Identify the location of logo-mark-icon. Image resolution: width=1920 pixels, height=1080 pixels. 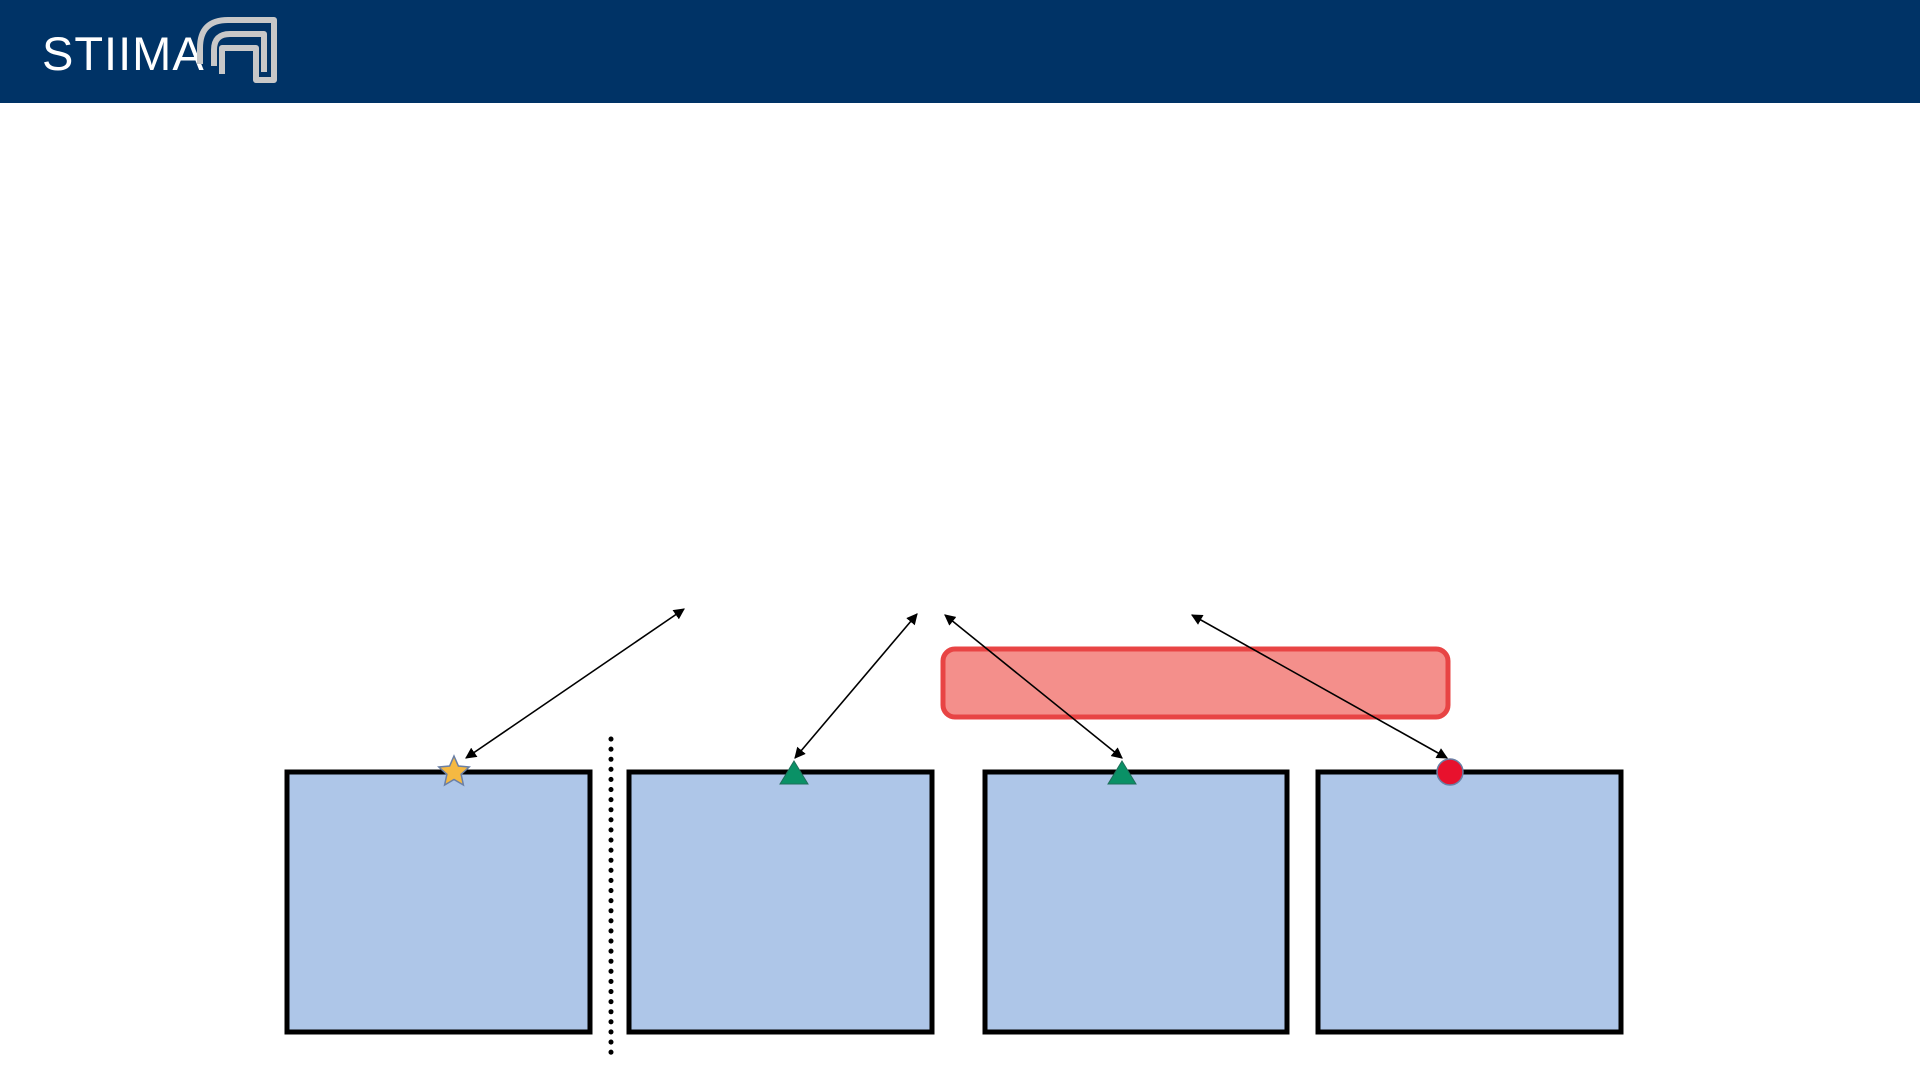
(237, 50).